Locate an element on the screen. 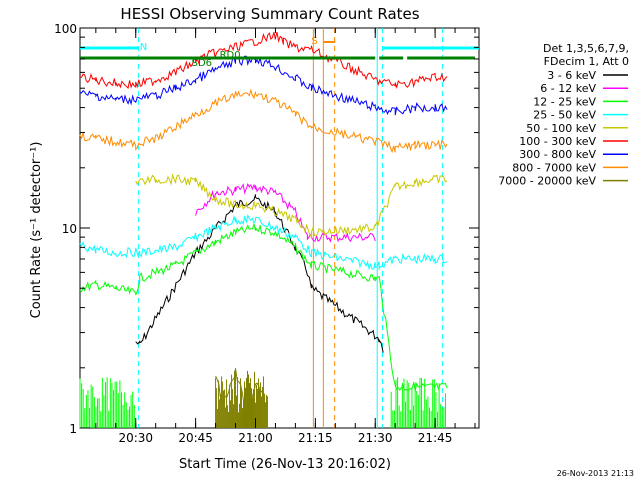 The image size is (640, 480). x-tick-label: 21:00 is located at coordinates (255, 438).